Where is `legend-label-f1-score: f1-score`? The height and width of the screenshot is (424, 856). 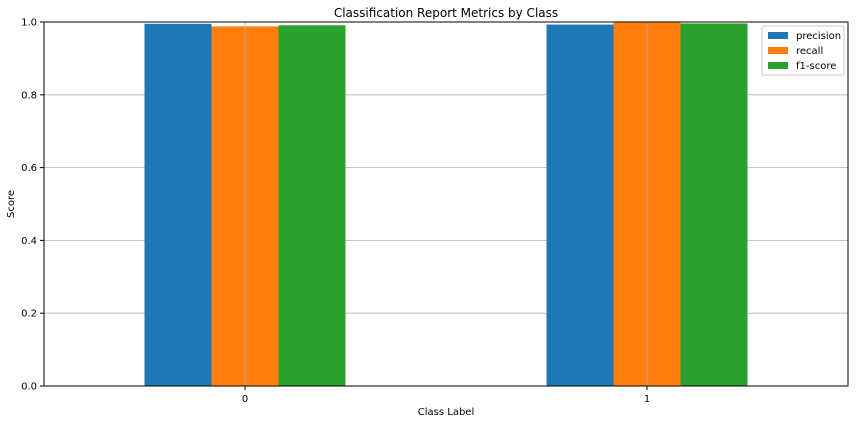 legend-label-f1-score: f1-score is located at coordinates (816, 66).